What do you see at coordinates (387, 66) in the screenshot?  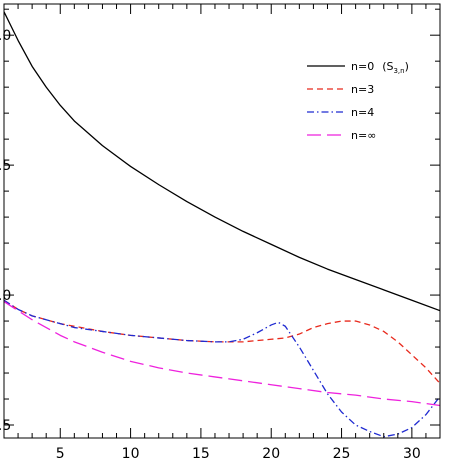 I see `legend-paren-open: (S` at bounding box center [387, 66].